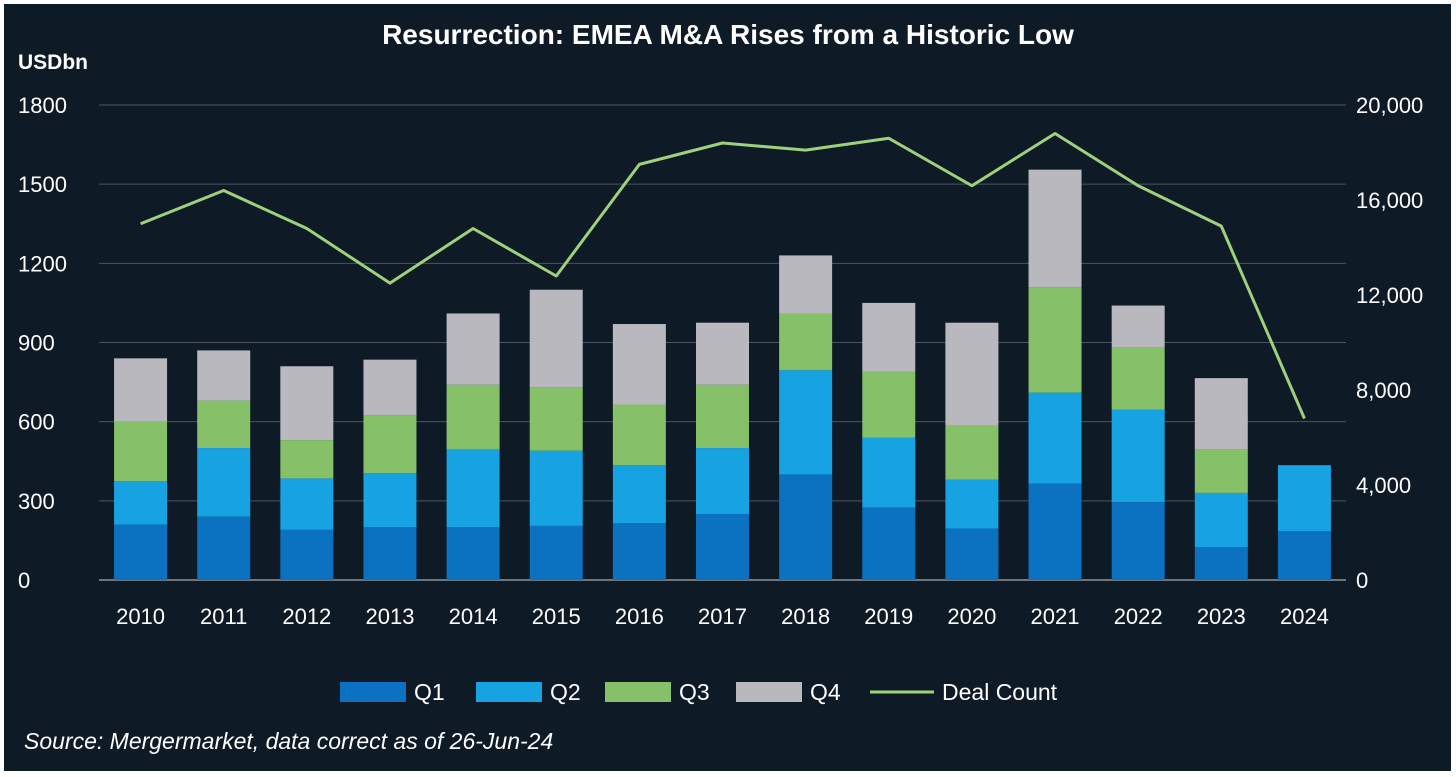  What do you see at coordinates (556, 552) in the screenshot?
I see `bar-q1-2015` at bounding box center [556, 552].